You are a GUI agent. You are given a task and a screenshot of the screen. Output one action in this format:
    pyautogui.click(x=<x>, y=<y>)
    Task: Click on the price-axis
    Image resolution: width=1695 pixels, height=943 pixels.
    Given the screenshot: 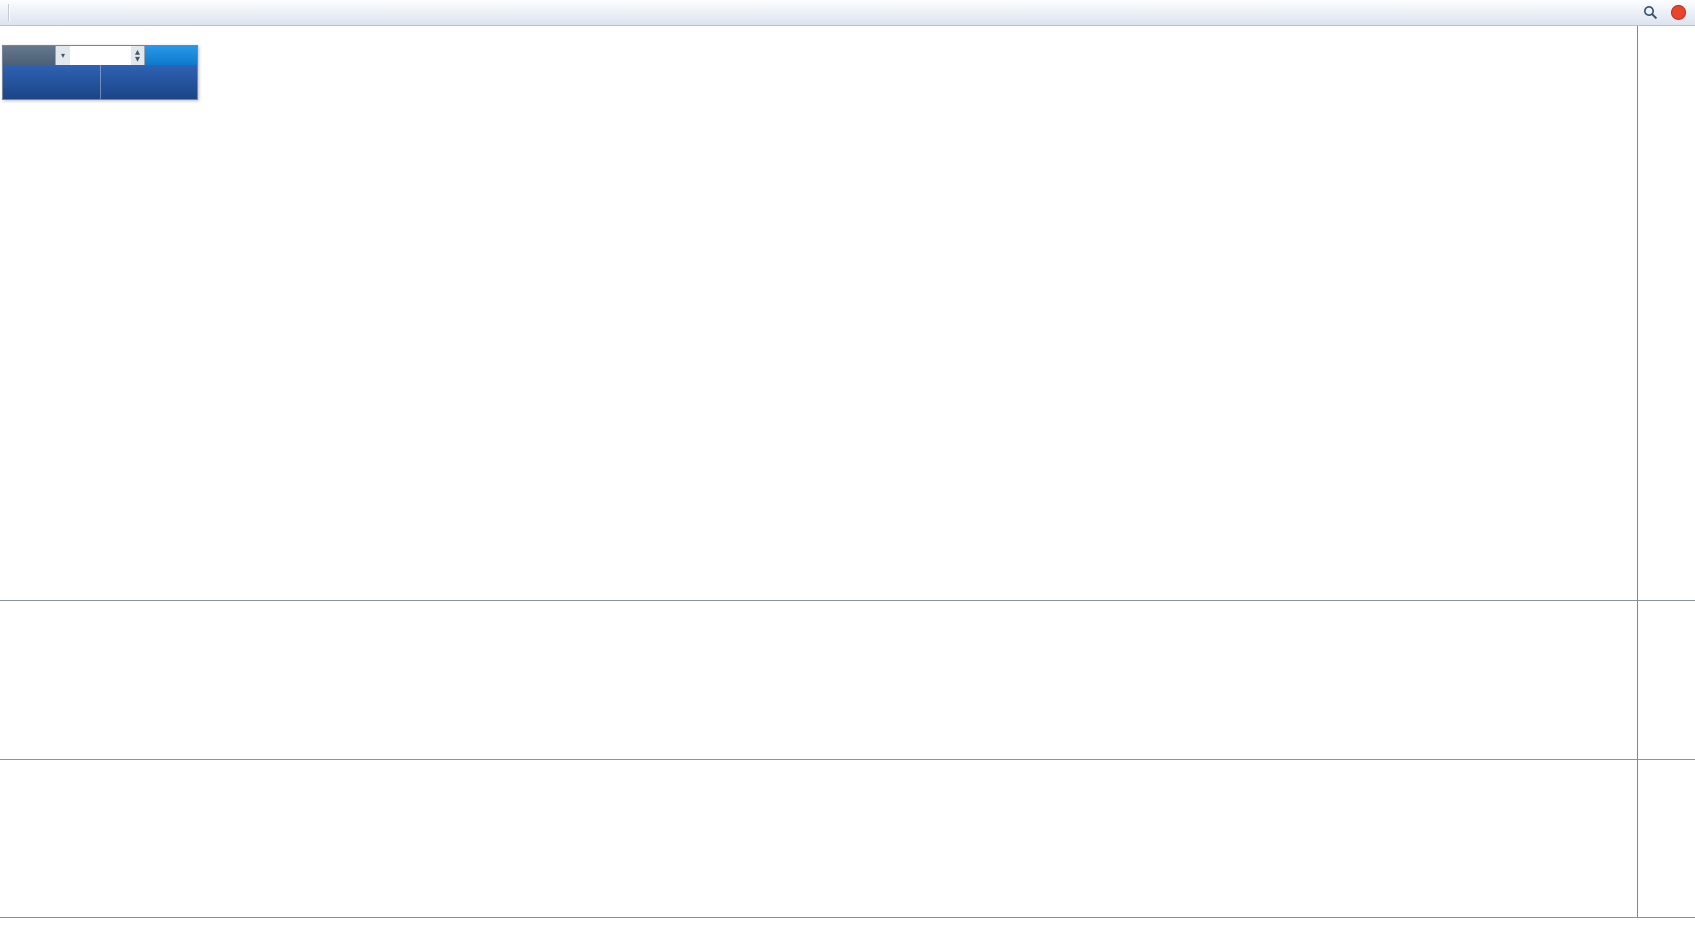 What is the action you would take?
    pyautogui.click(x=1666, y=472)
    